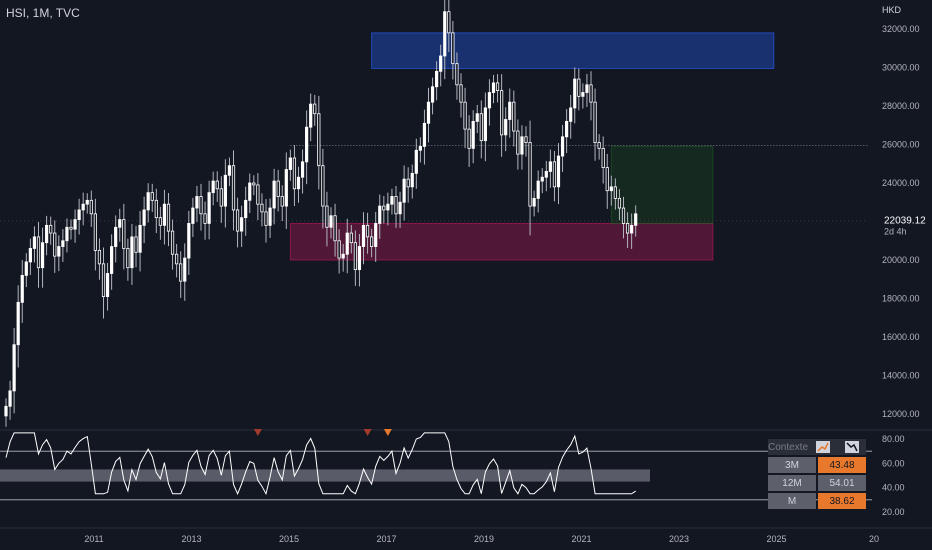 The image size is (932, 550). Describe the element at coordinates (573, 50) in the screenshot. I see `supply-zone` at that location.